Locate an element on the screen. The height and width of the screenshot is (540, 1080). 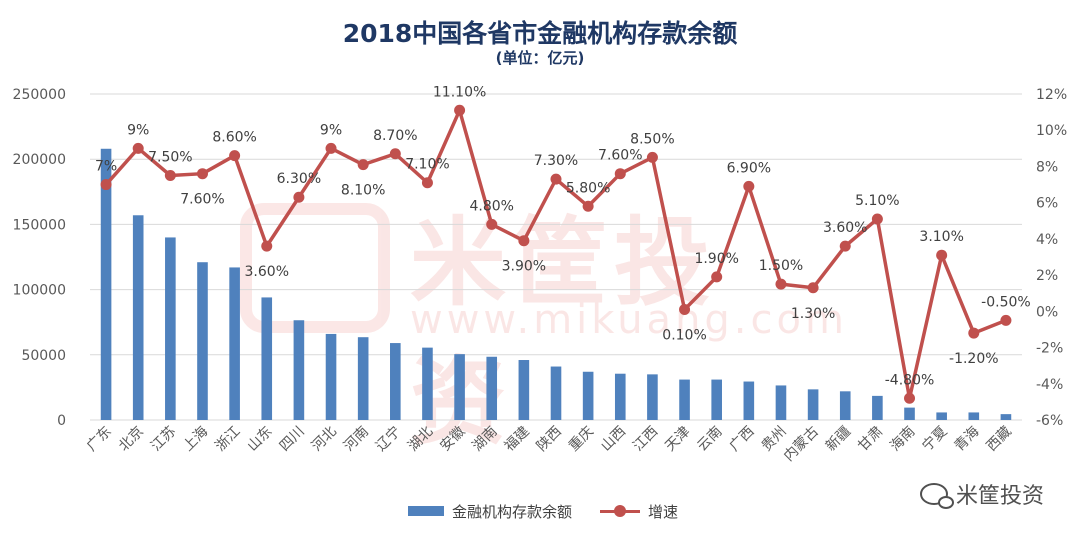
x-tick-label: 山东 is located at coordinates (259, 439).